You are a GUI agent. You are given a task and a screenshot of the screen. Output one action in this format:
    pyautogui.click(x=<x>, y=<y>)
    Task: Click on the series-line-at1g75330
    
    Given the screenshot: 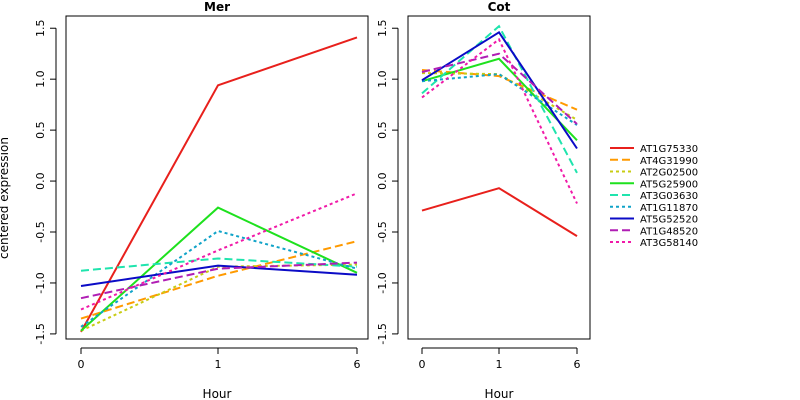 What is the action you would take?
    pyautogui.click(x=499, y=212)
    